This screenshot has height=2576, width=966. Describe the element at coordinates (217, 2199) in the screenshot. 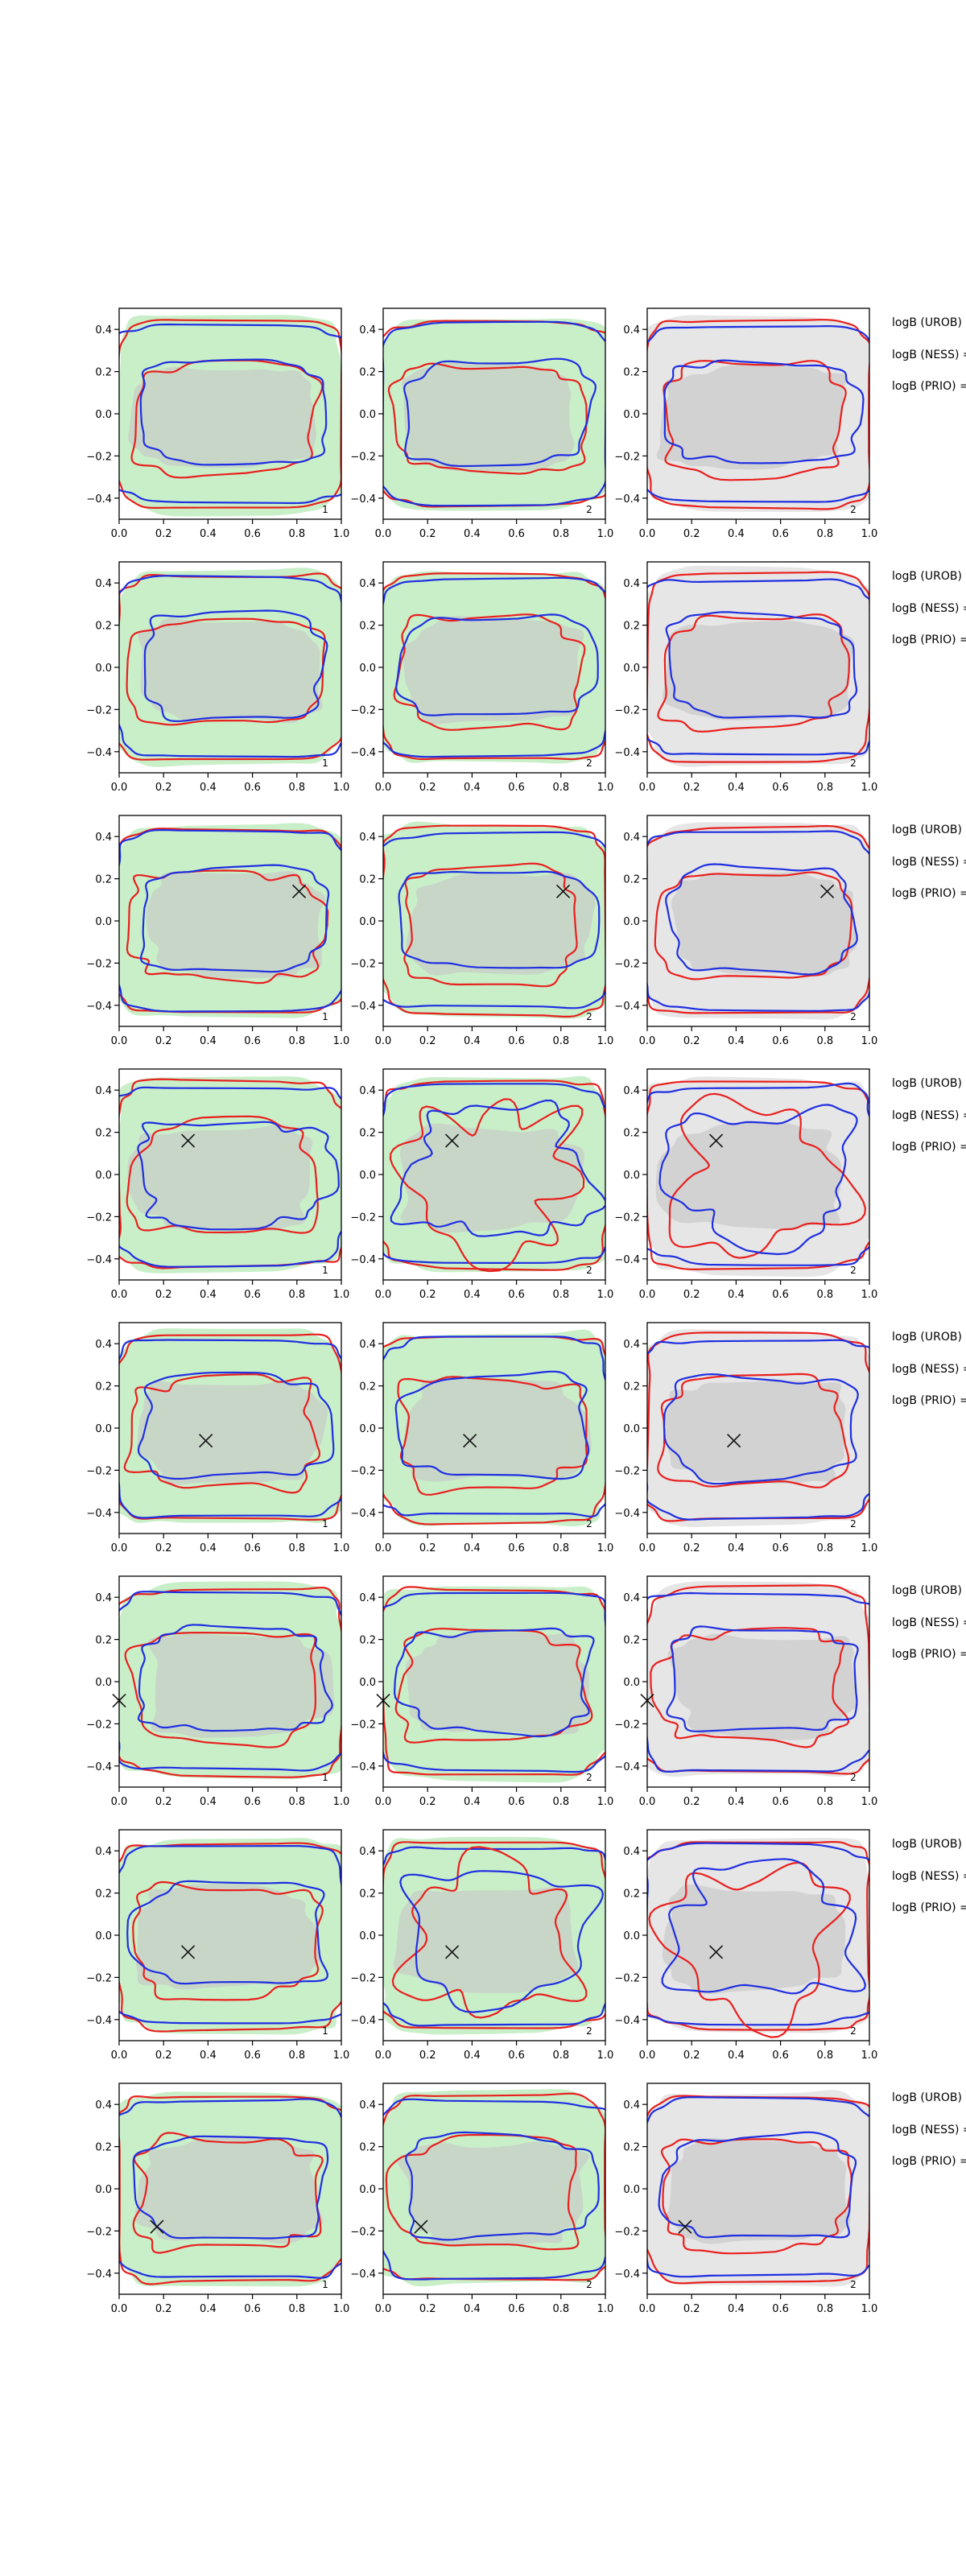

I see `panel-r8-c1: 0.0 0.2 0.4 0.6 0.8 1.0 0.4 0.2 0.0 −0.2 −0.4 1` at that location.